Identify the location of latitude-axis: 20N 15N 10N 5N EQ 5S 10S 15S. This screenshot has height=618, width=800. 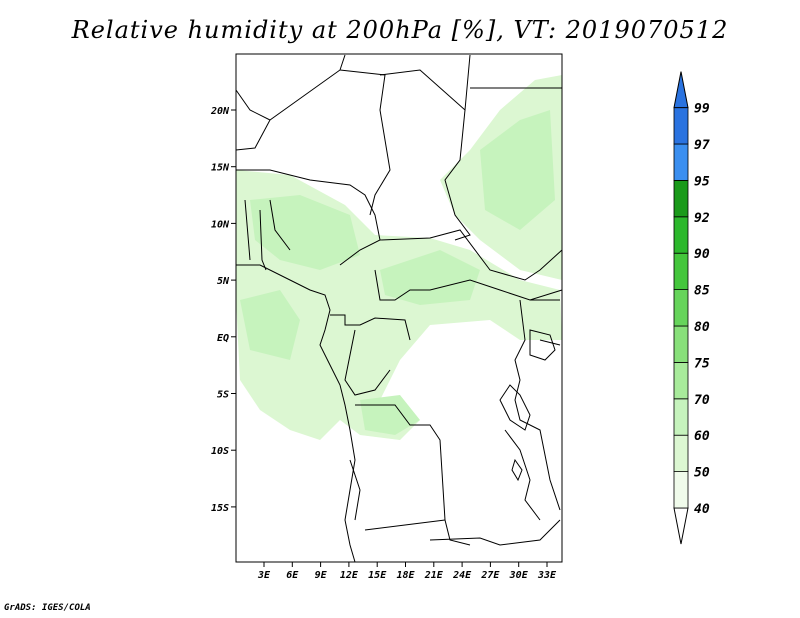
(223, 310).